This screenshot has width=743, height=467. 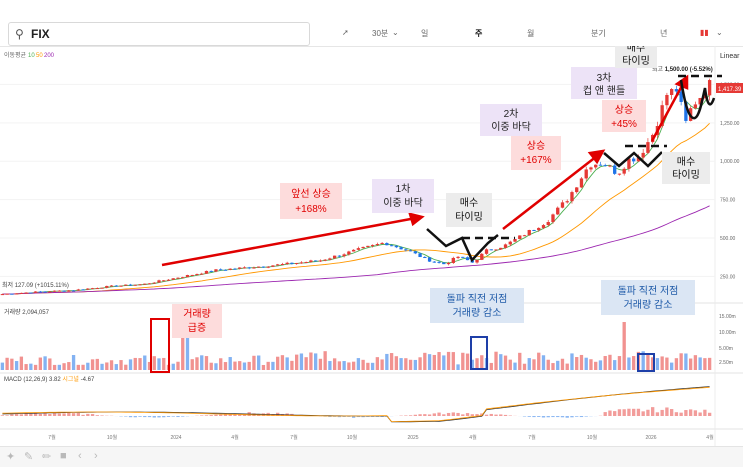 I want to click on price-badge-text: 1,417.39, so click(x=730, y=90).